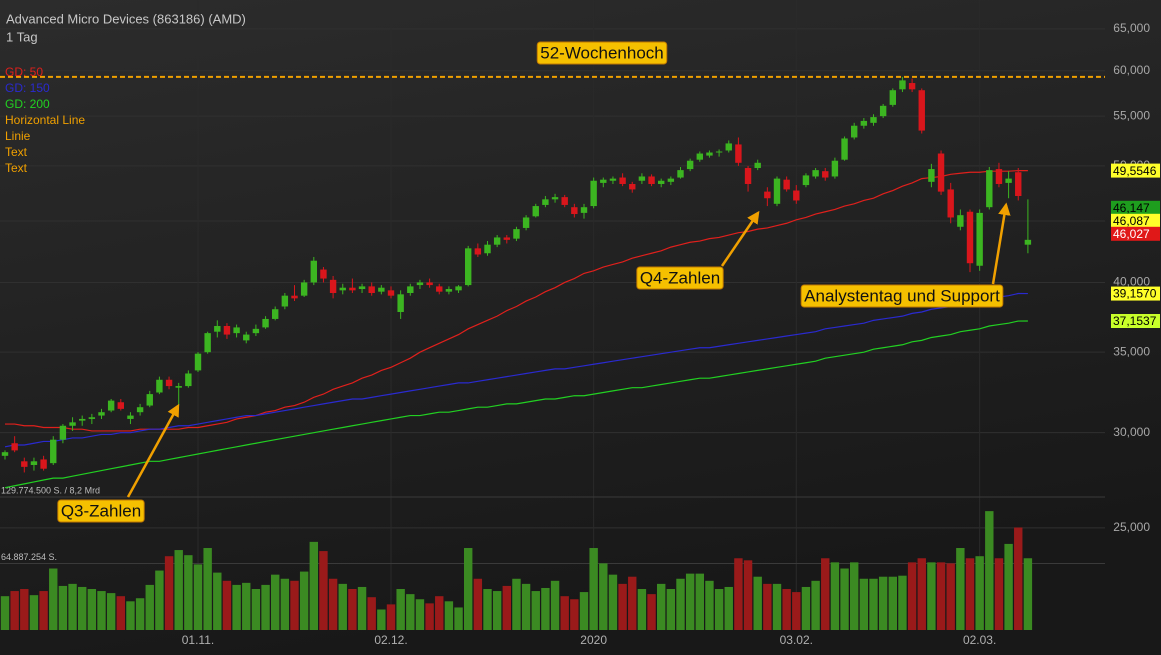  What do you see at coordinates (24, 72) in the screenshot?
I see `legend-entry: GD: 50` at bounding box center [24, 72].